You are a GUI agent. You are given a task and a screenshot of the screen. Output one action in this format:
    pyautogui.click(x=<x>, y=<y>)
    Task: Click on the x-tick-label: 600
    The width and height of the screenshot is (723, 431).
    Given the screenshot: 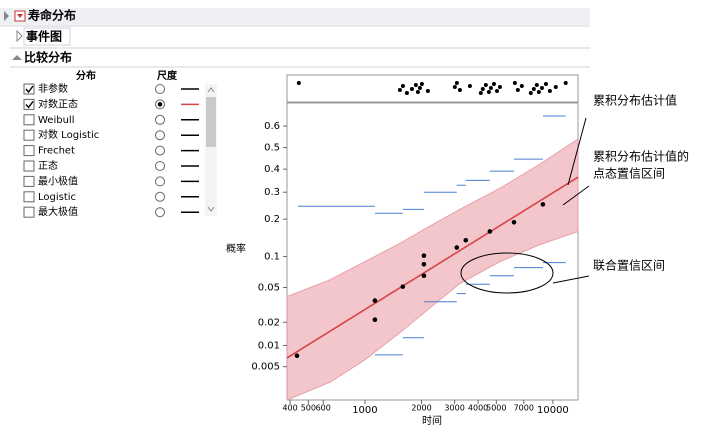 What is the action you would take?
    pyautogui.click(x=323, y=408)
    